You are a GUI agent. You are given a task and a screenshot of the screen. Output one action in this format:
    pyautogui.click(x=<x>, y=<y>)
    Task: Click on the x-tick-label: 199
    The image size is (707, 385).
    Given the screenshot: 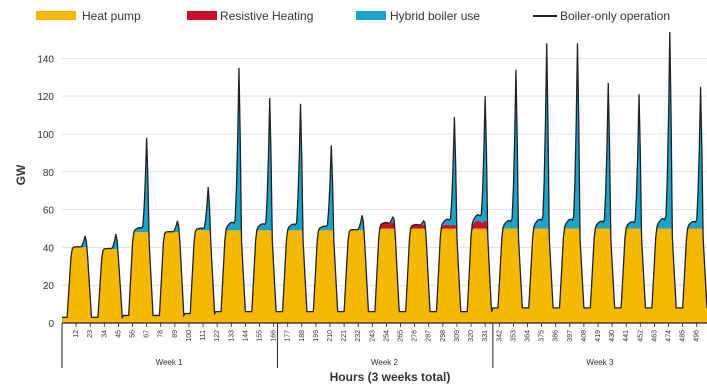 What is the action you would take?
    pyautogui.click(x=316, y=336)
    